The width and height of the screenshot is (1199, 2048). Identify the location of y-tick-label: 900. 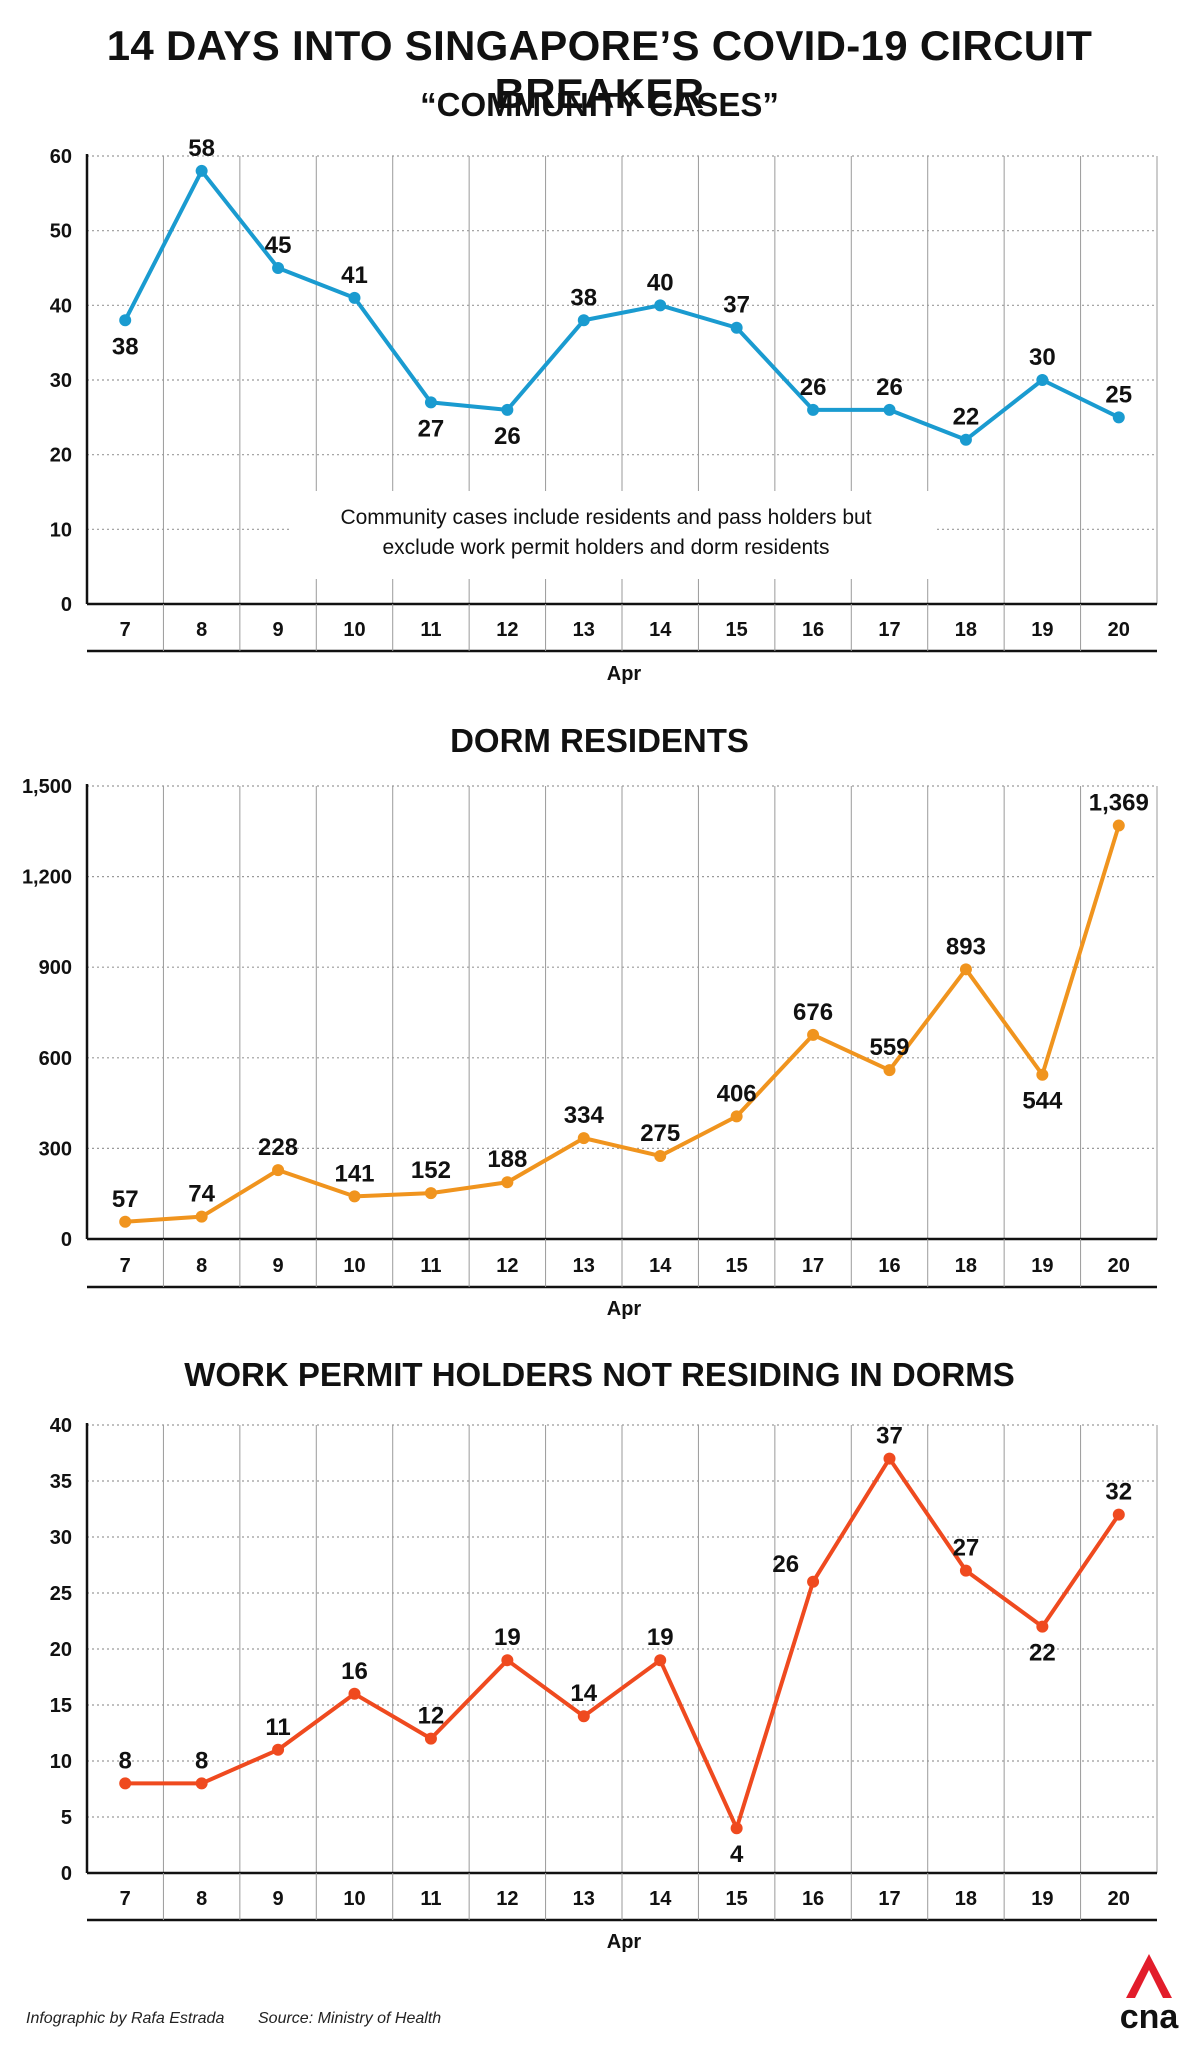
(55, 968).